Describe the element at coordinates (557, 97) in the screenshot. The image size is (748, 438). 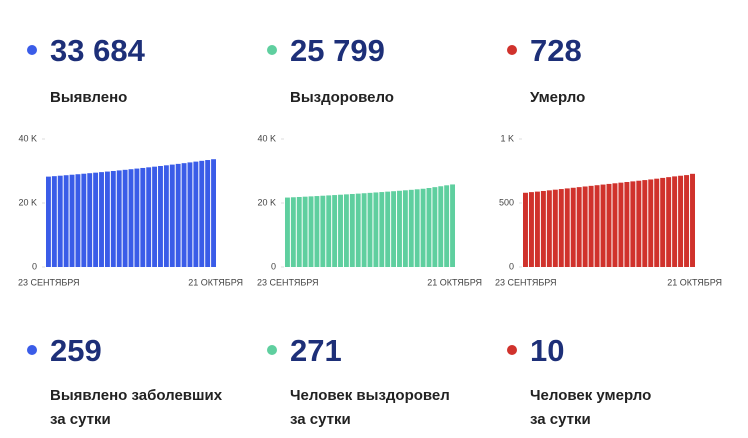
I see `total-label: Умерло` at that location.